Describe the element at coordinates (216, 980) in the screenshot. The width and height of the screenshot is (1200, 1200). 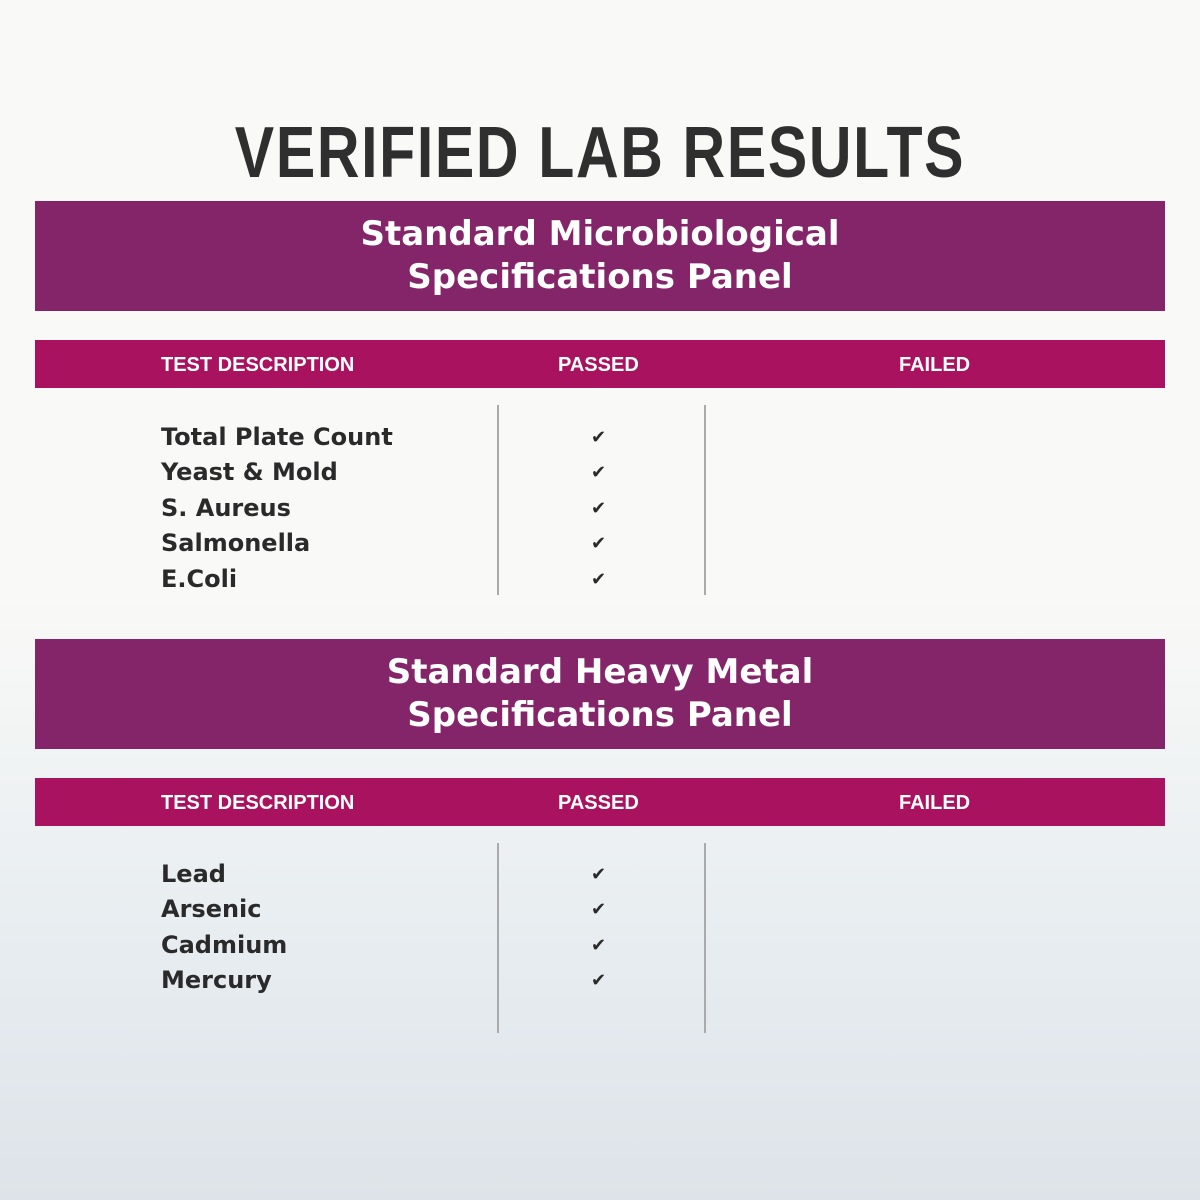
I see `test-name: Mercury` at that location.